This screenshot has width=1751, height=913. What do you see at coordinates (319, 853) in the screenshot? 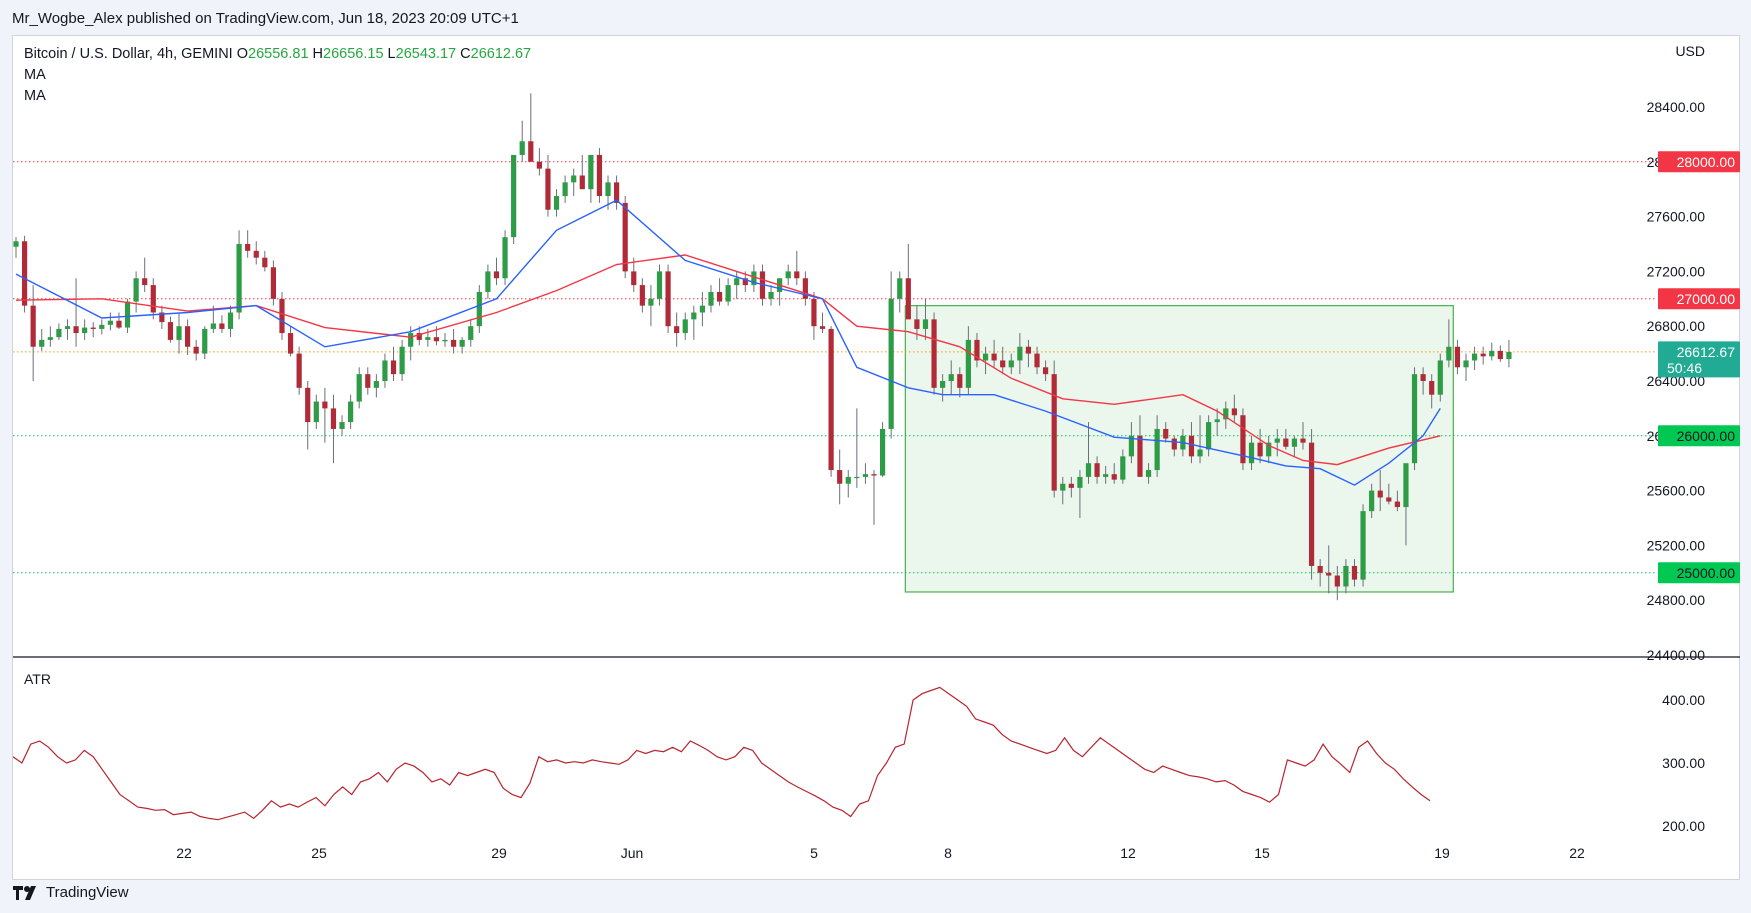
I see `time-tick-label: 25` at bounding box center [319, 853].